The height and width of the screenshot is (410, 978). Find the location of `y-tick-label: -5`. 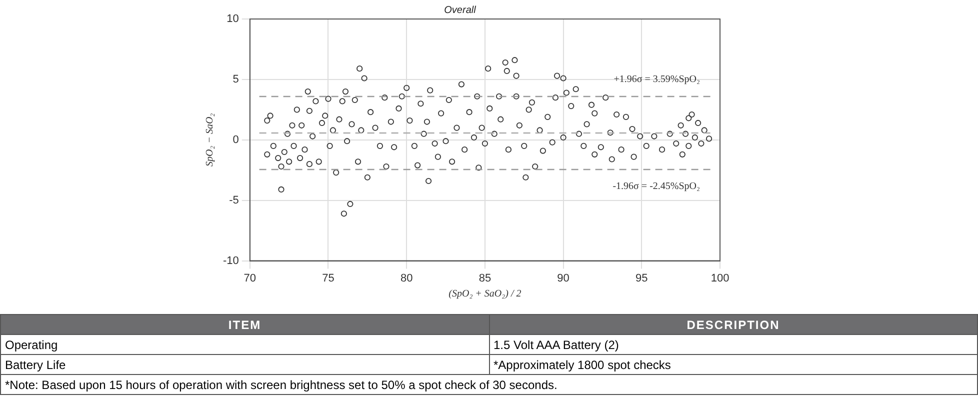

y-tick-label: -5 is located at coordinates (234, 200).